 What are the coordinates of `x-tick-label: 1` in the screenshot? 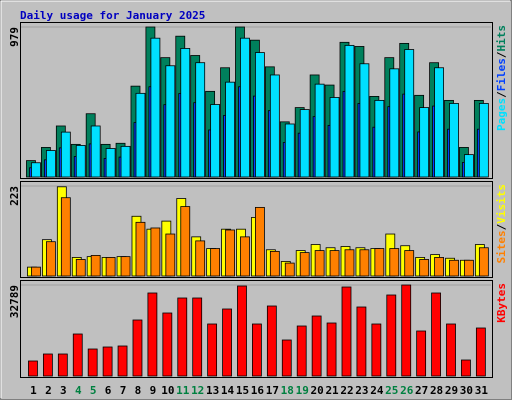 It's located at (33, 390).